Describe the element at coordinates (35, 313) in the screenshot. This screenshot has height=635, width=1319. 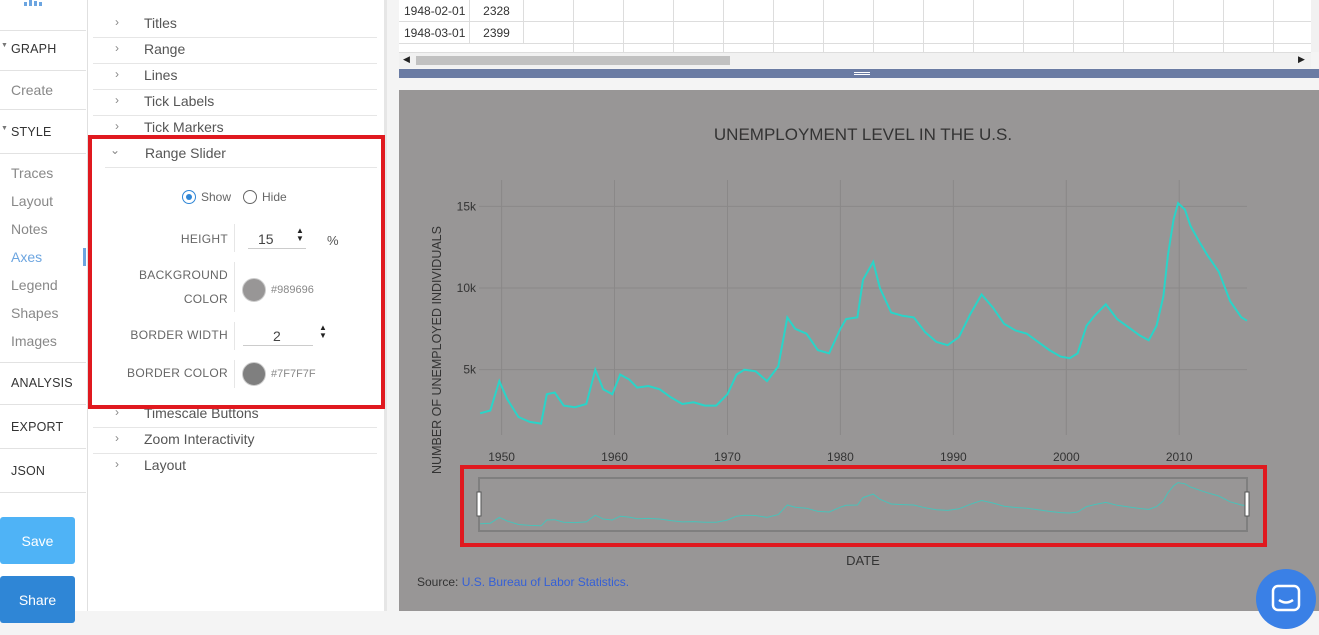
I see `nav-item-shapes: Shapes` at that location.